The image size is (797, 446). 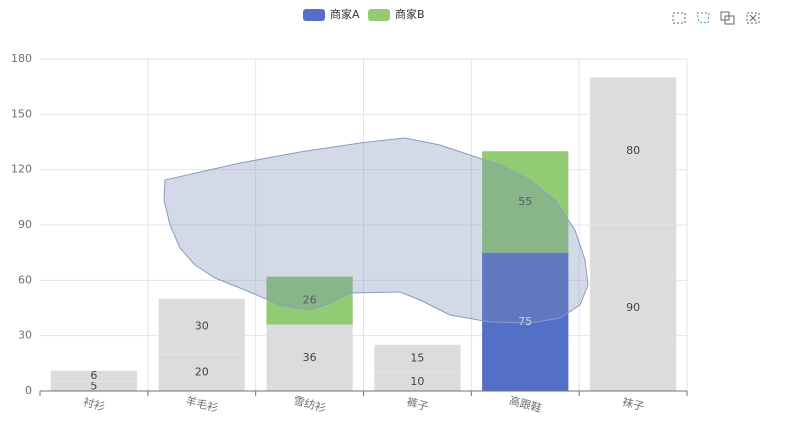 I want to click on x-tick-label: 裤子, so click(x=417, y=403).